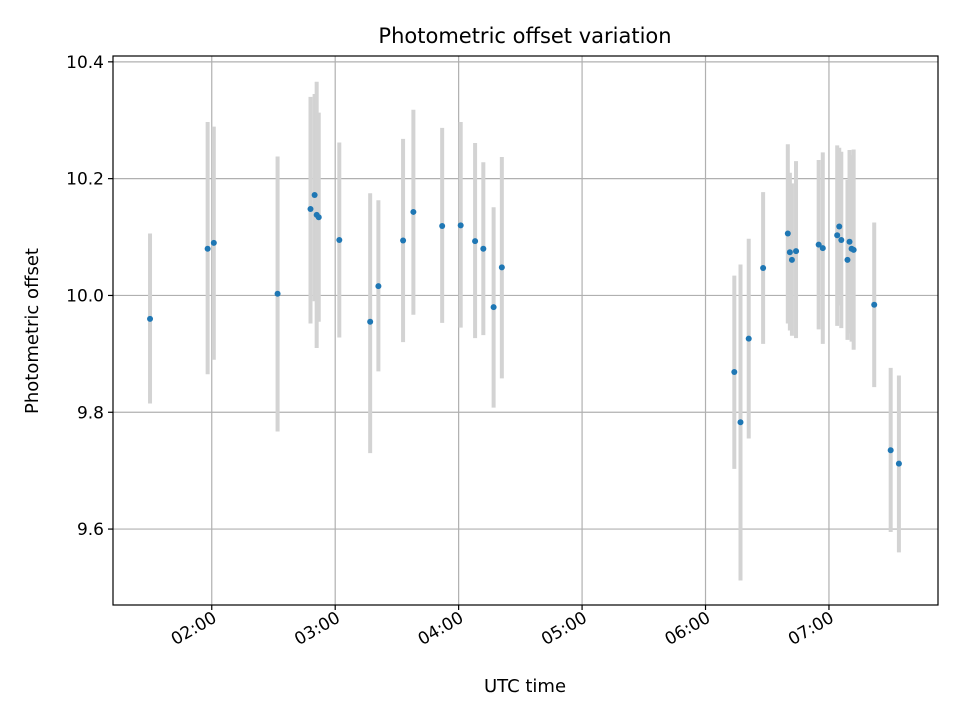  I want to click on chart-title: Photometric offset variation, so click(524, 36).